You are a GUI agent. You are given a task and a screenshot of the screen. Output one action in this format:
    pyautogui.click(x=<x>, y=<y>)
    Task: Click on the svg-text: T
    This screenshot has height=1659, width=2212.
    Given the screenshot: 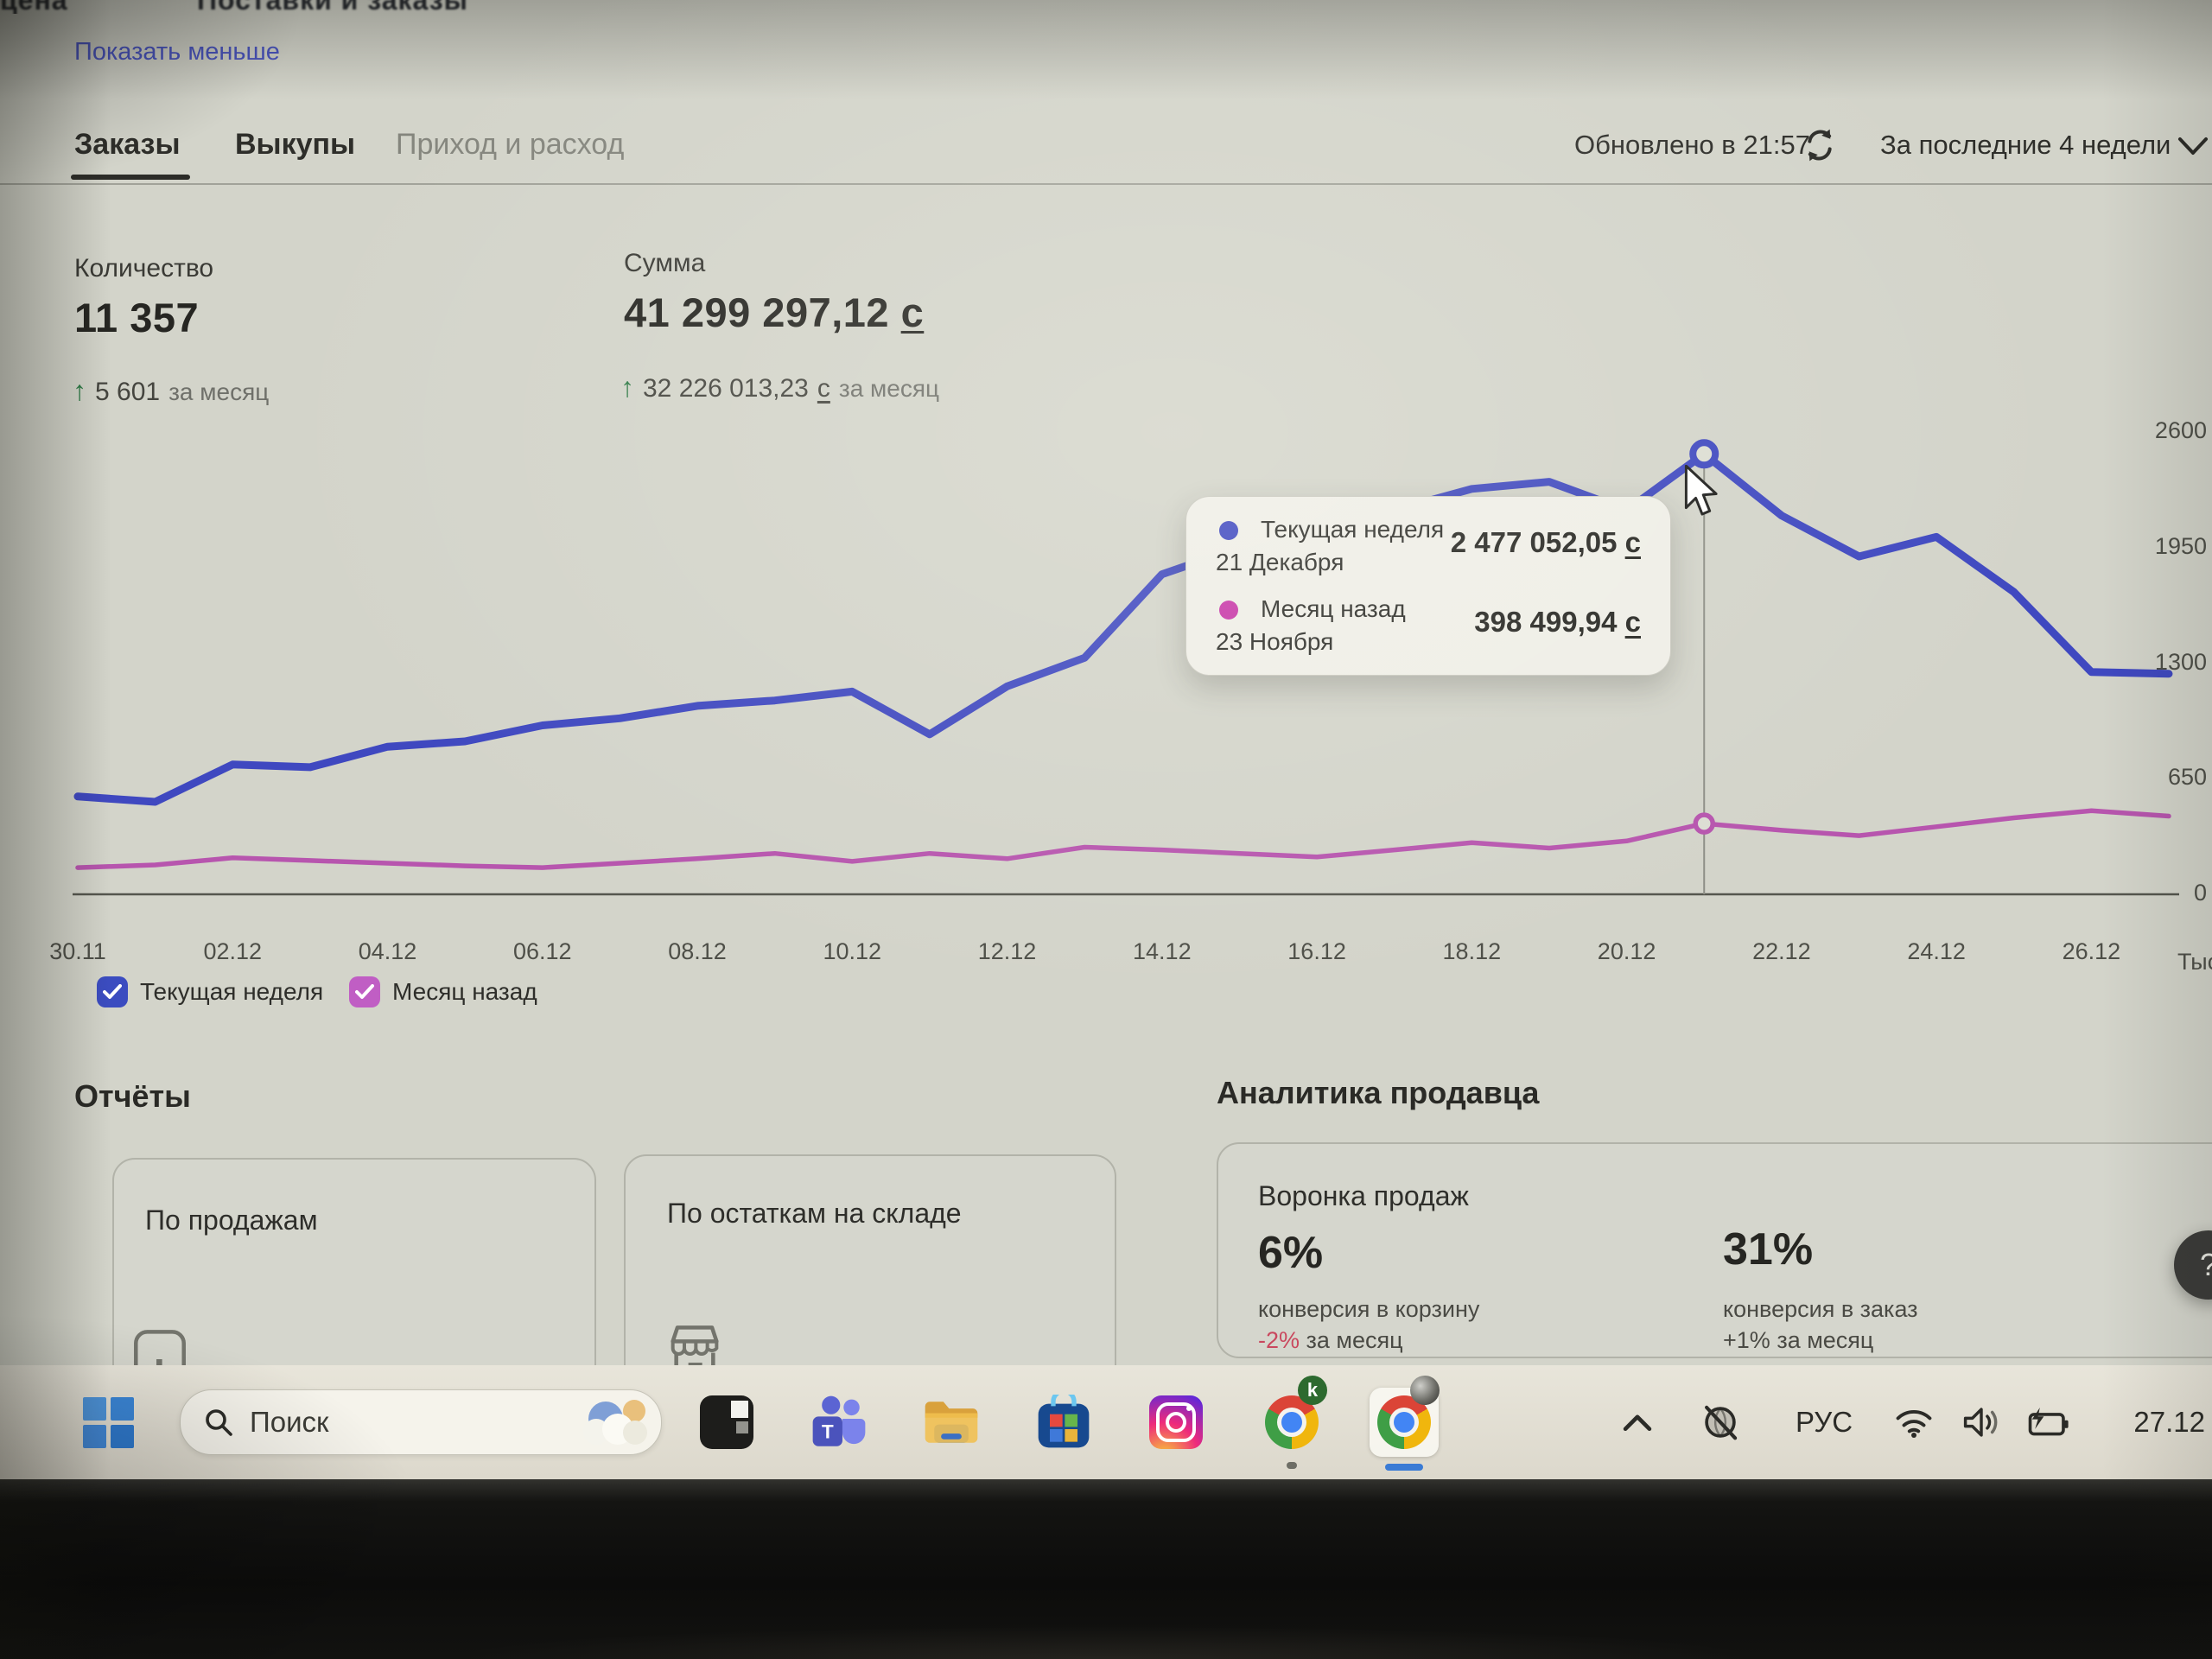 What is the action you would take?
    pyautogui.click(x=828, y=1431)
    